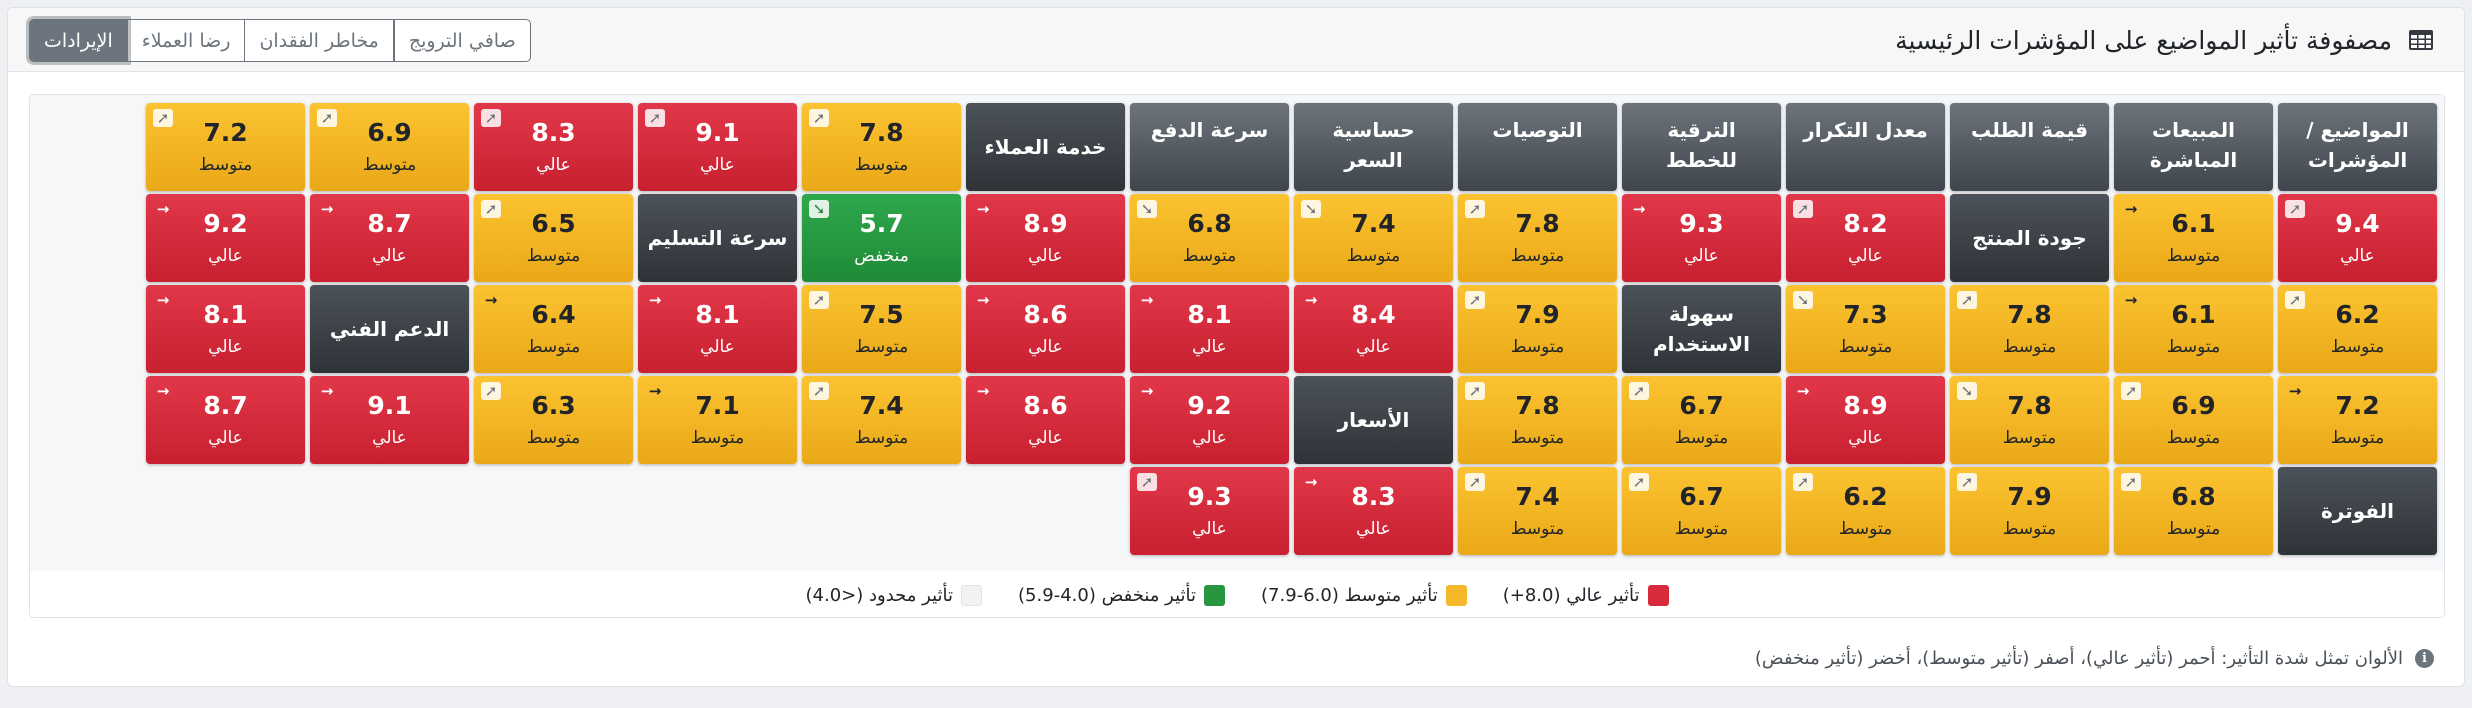  I want to click on impact-cell: → 7.2 متوسط, so click(2357, 420).